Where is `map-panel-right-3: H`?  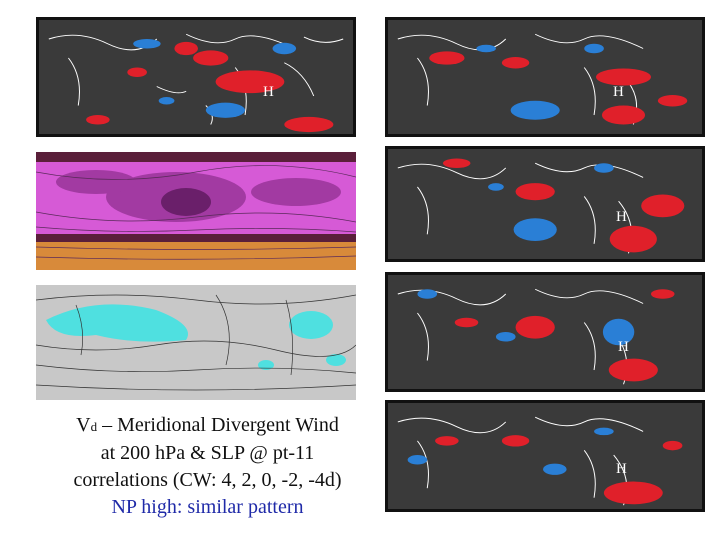
map-panel-right-3: H is located at coordinates (545, 332).